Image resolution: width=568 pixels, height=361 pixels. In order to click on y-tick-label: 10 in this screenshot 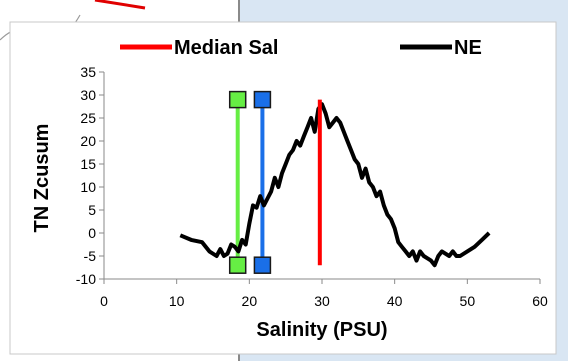, I will do `click(88, 187)`.